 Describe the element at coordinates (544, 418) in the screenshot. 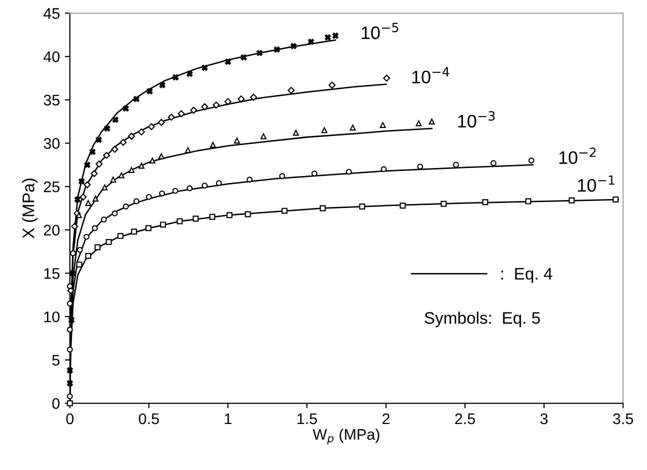

I see `x-tick-label: 3` at that location.